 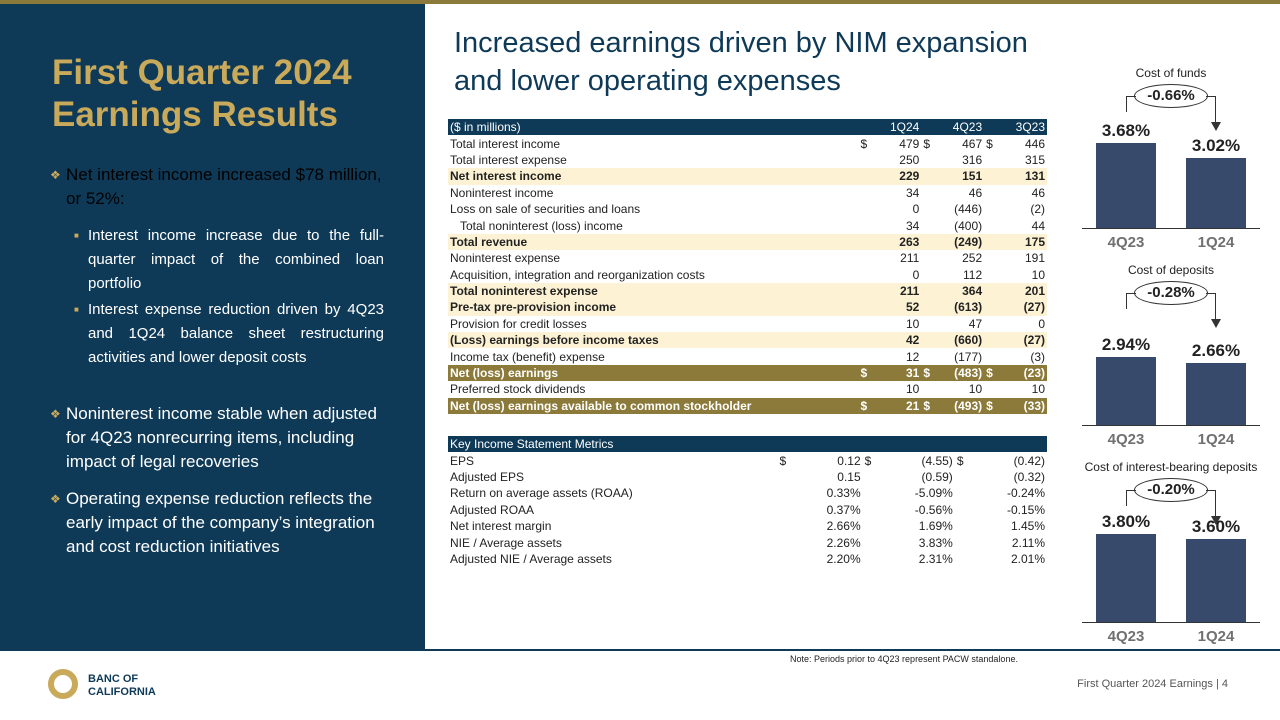 I want to click on bar-value: 2.66%, so click(x=1216, y=351).